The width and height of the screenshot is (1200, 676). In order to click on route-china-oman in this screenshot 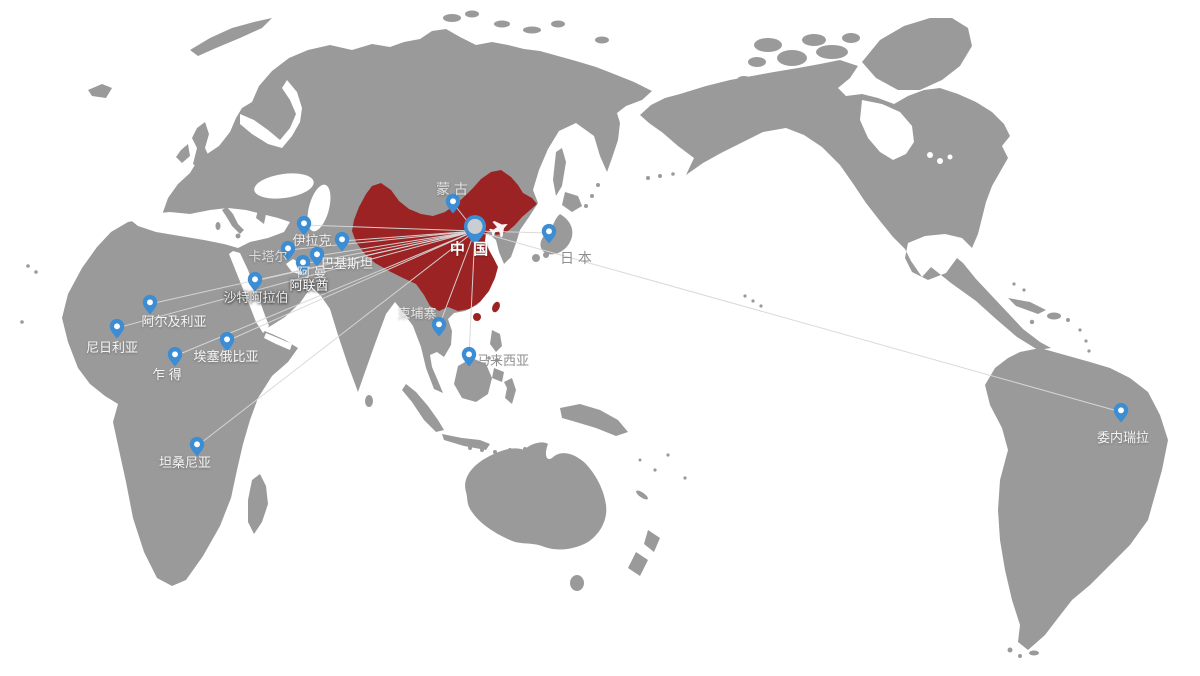, I will do `click(396, 243)`.